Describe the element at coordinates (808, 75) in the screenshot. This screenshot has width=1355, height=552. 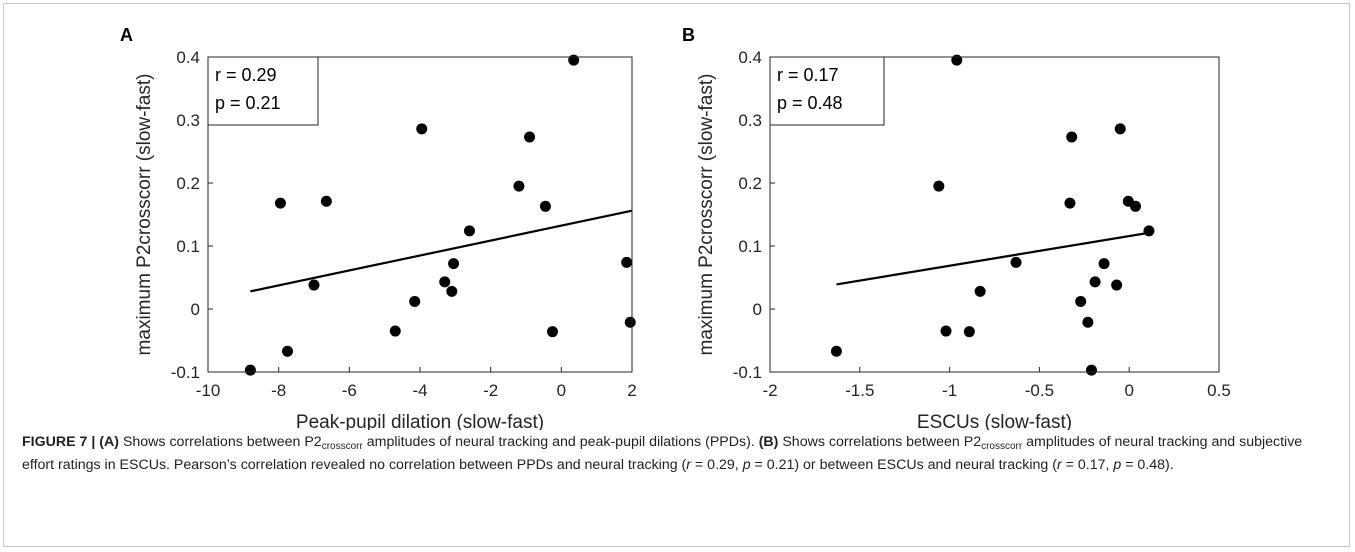
I see `panel-b-annotation-text: r = 0.17` at that location.